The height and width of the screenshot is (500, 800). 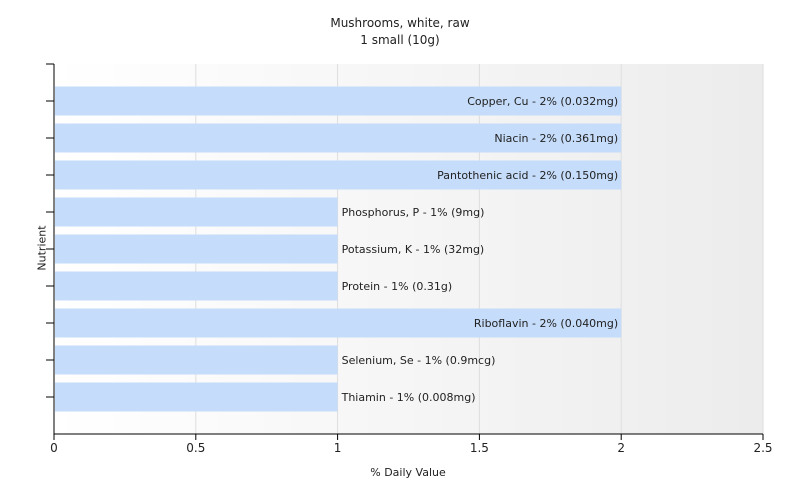 What do you see at coordinates (54, 448) in the screenshot?
I see `x-tick-label: 0` at bounding box center [54, 448].